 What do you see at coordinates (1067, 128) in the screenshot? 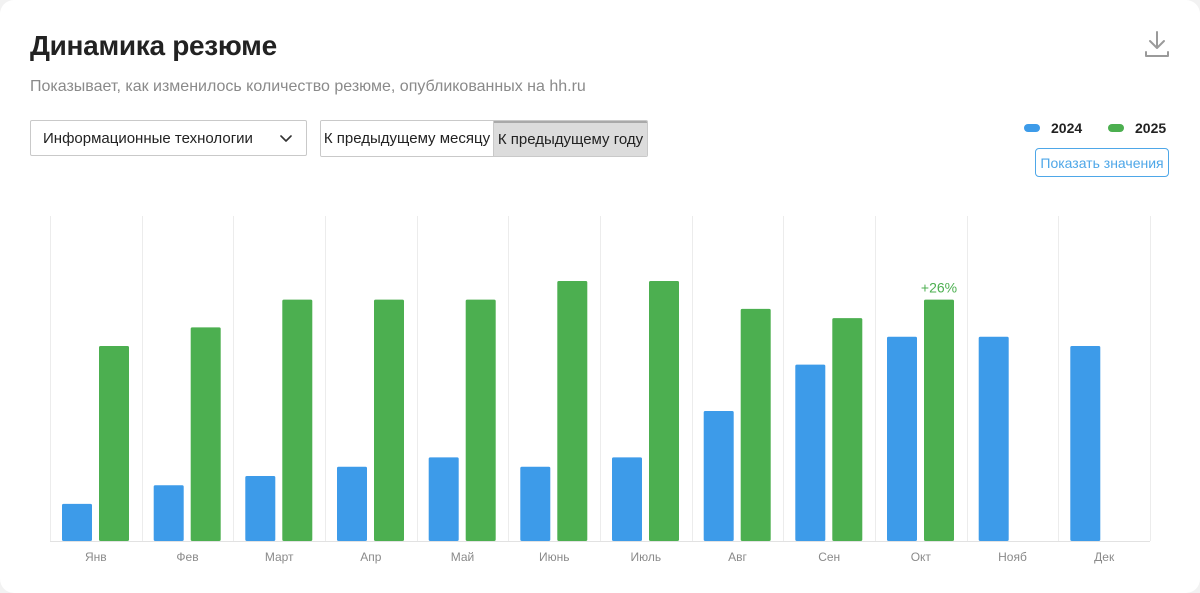
I see `legend-label-2024: 2024` at bounding box center [1067, 128].